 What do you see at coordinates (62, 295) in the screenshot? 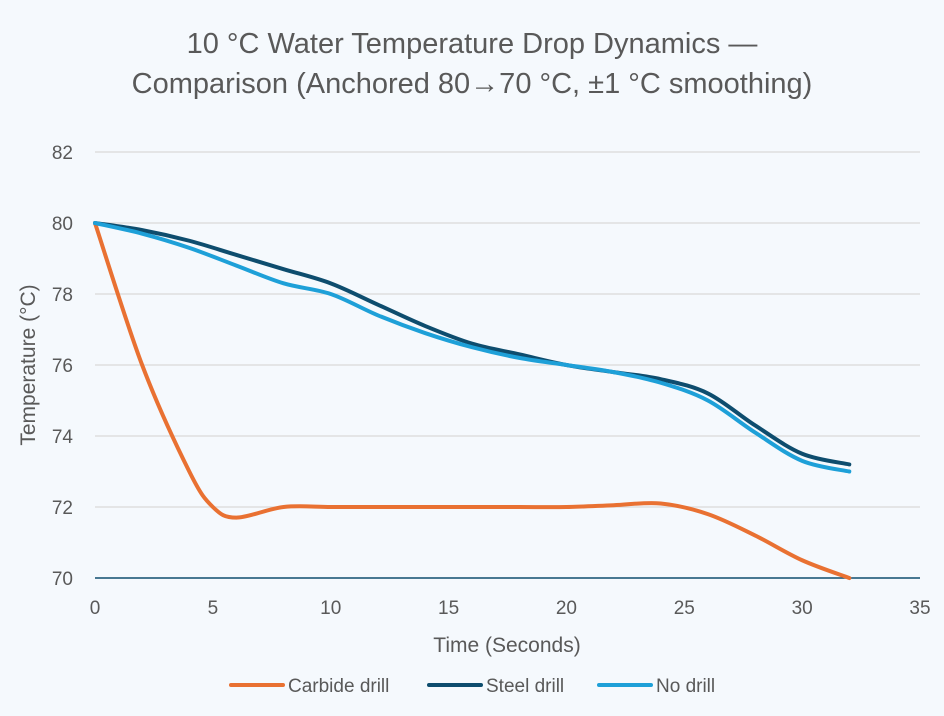
I see `y-tick-label: 78` at bounding box center [62, 295].